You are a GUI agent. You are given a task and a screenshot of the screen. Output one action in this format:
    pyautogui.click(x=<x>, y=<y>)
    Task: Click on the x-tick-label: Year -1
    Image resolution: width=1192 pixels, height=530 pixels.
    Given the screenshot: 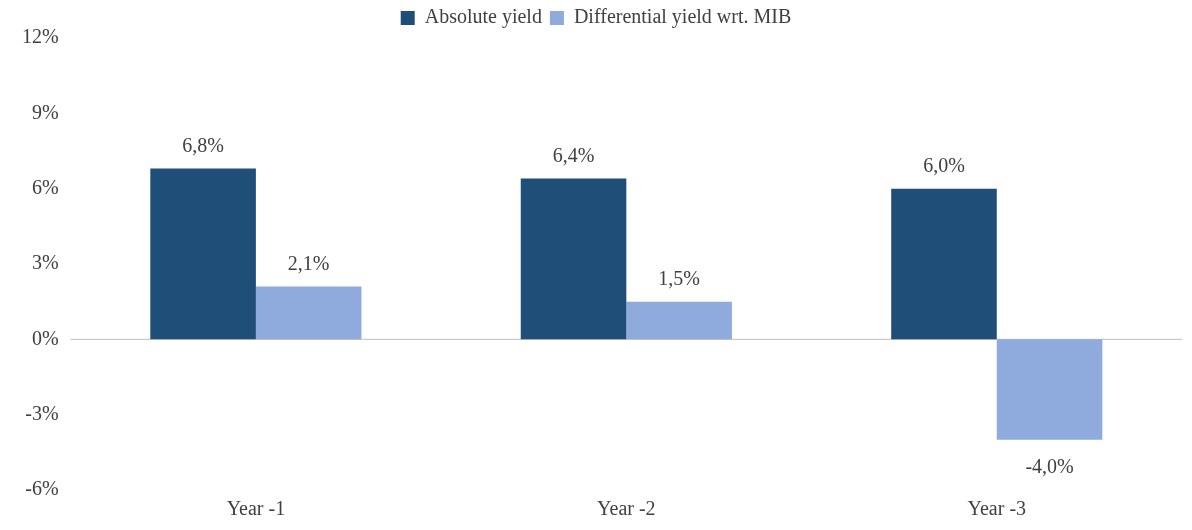 What is the action you would take?
    pyautogui.click(x=256, y=508)
    